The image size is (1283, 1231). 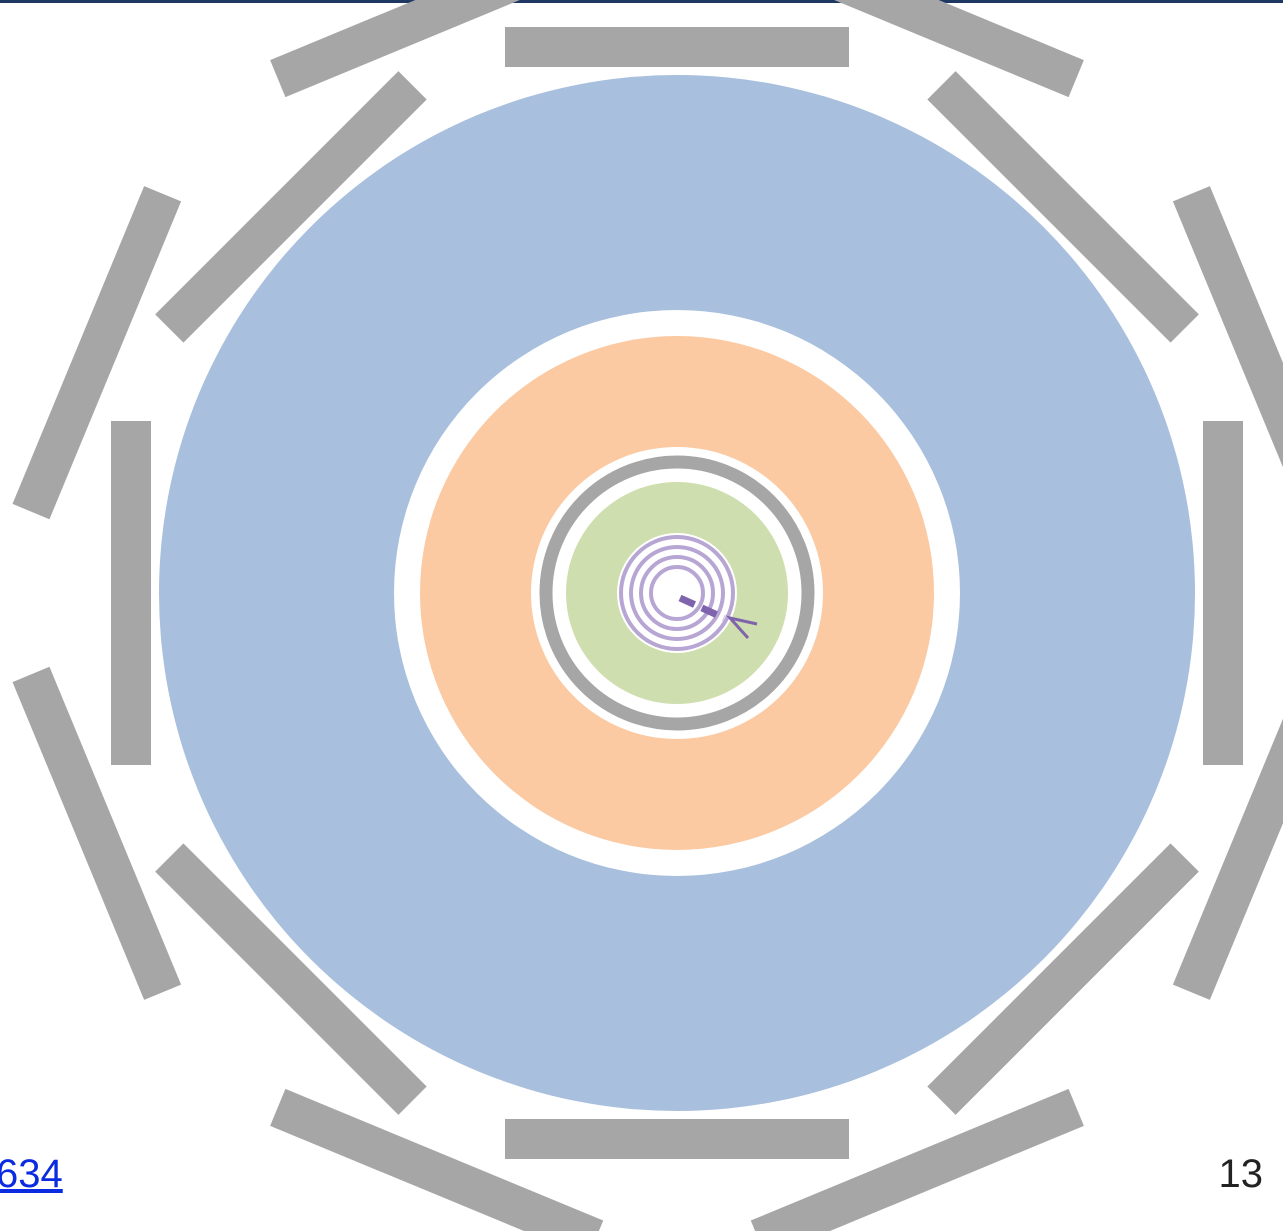 I want to click on header-rule, so click(x=641, y=1).